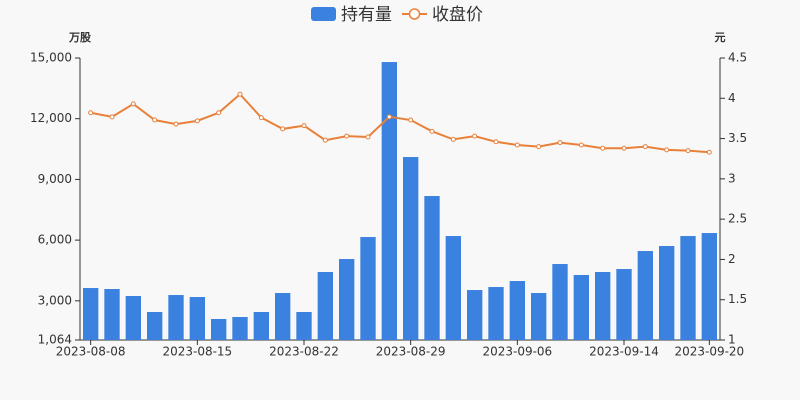 The height and width of the screenshot is (400, 800). What do you see at coordinates (624, 352) in the screenshot?
I see `x-tick-label: 2023-09-14` at bounding box center [624, 352].